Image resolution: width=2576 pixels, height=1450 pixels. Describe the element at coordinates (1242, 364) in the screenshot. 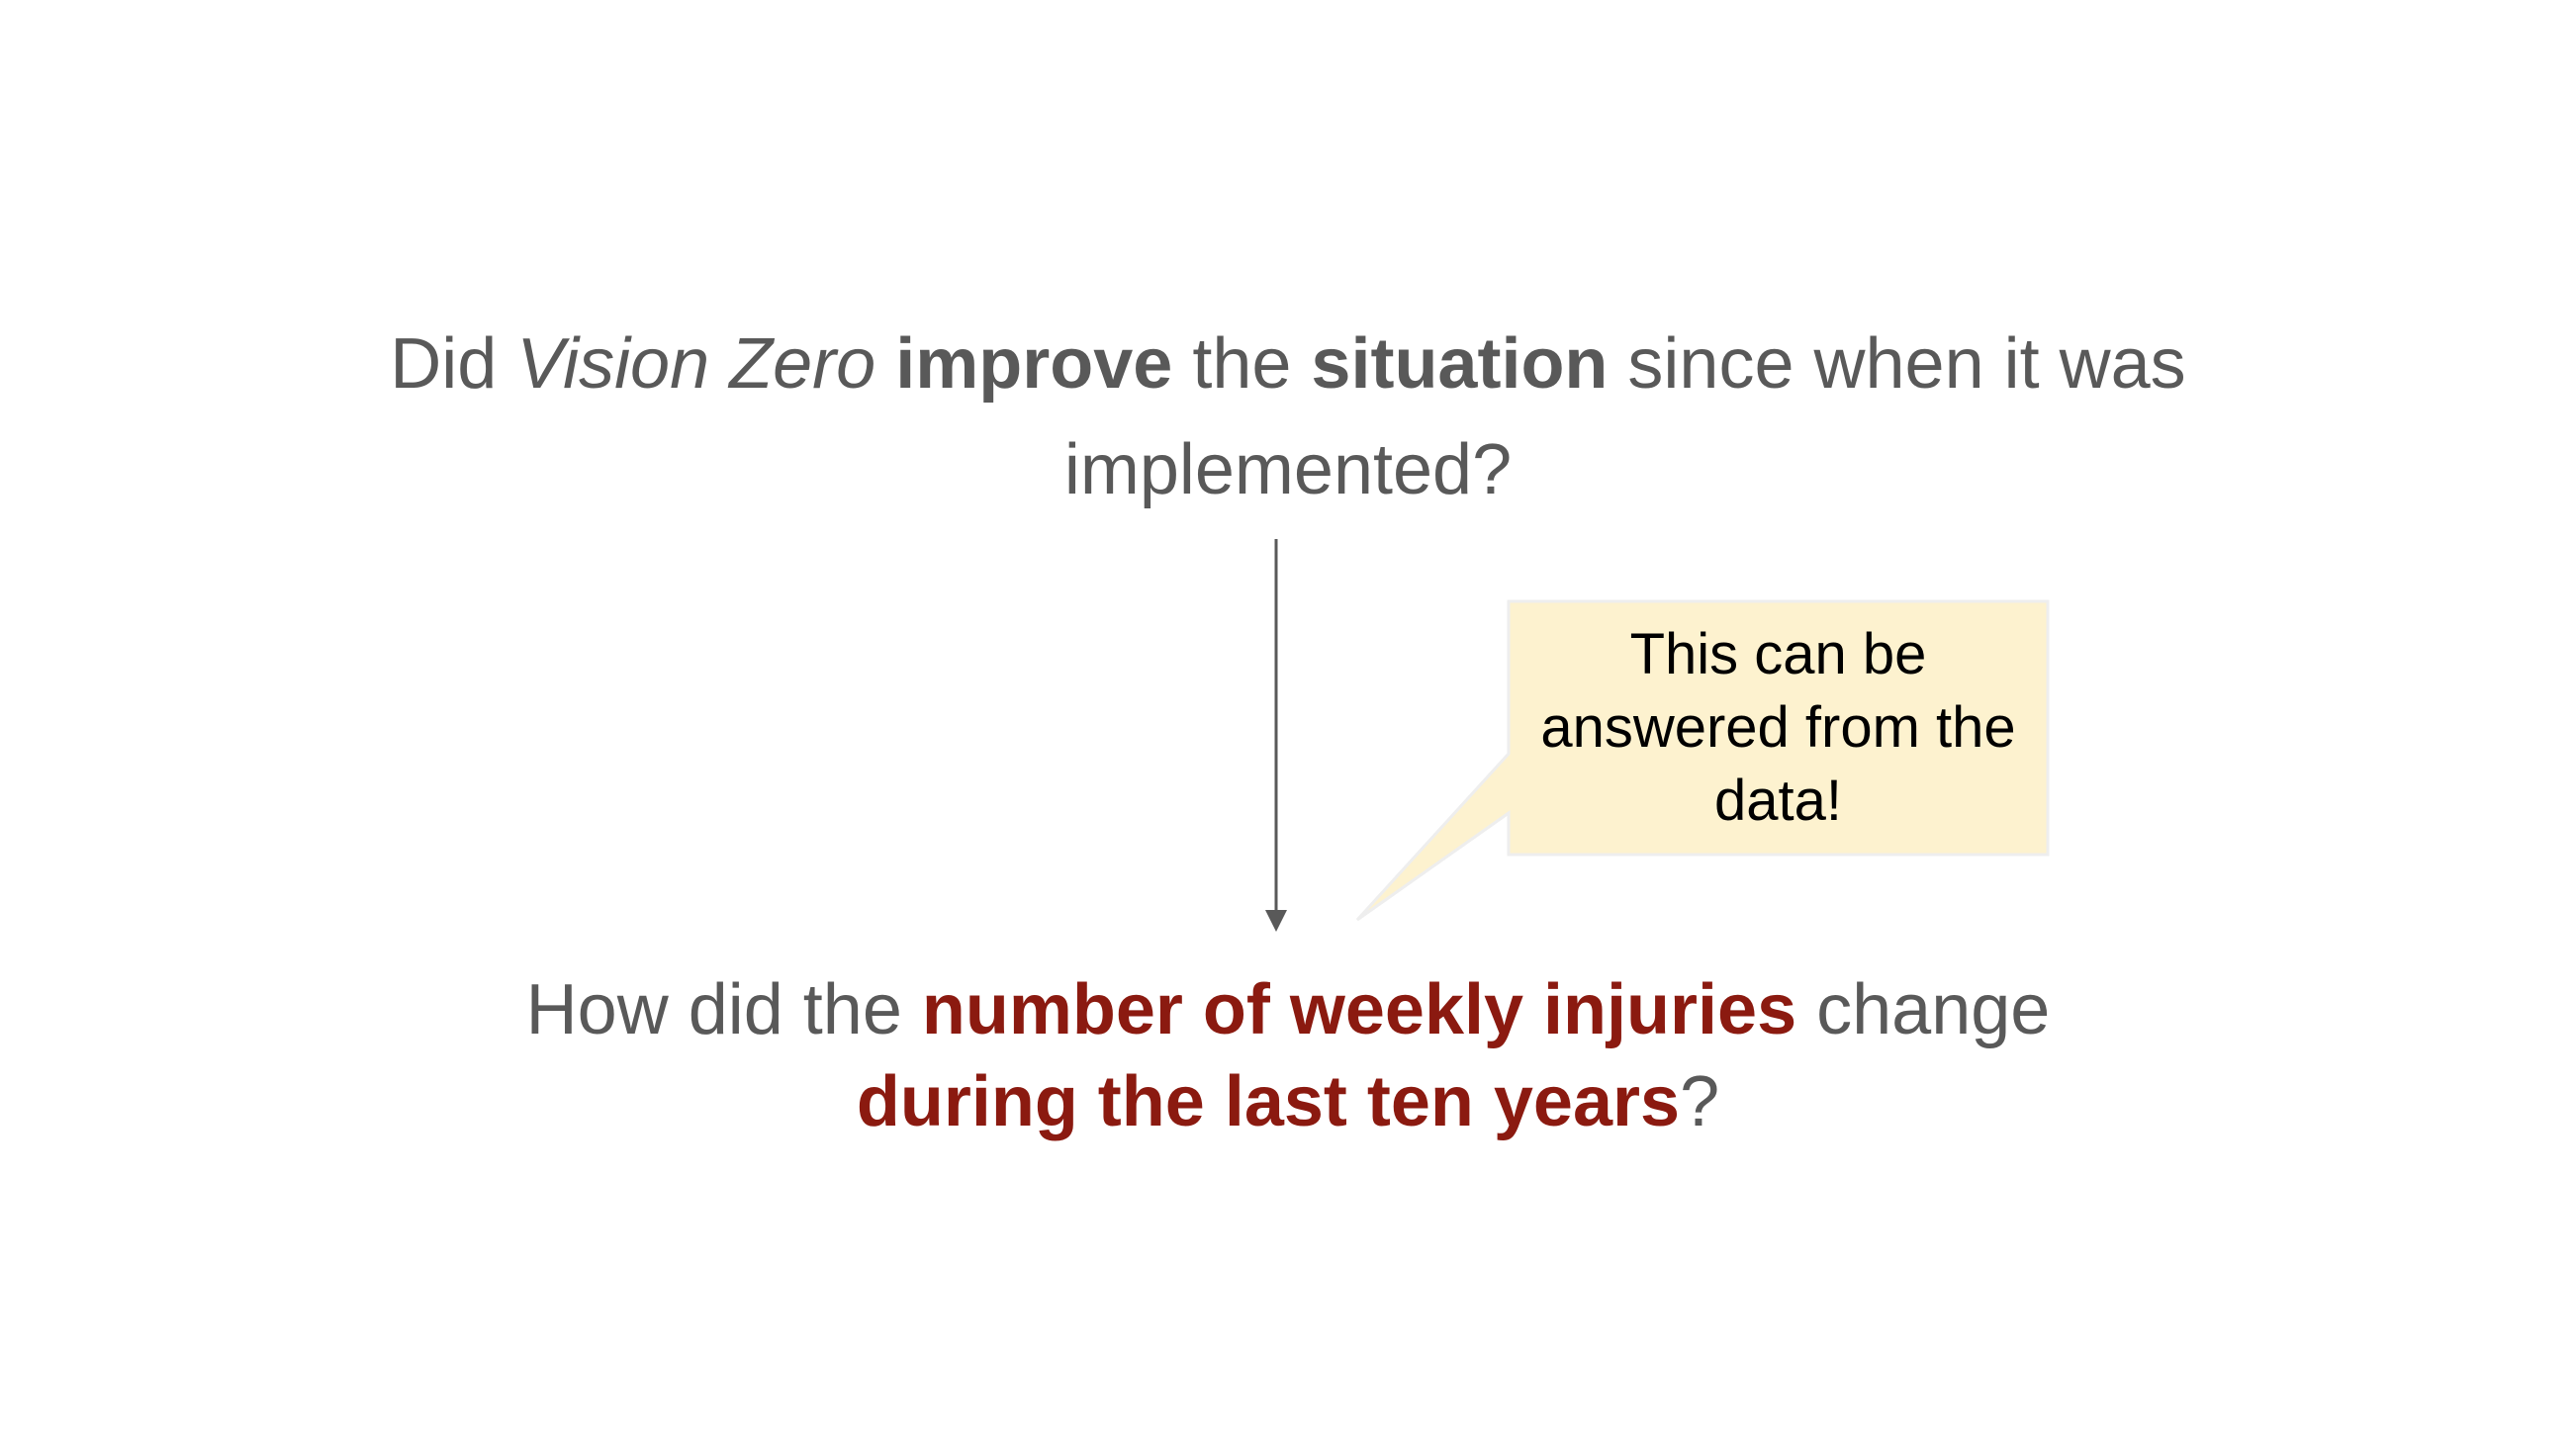

I see `top-question-text-3: the` at that location.